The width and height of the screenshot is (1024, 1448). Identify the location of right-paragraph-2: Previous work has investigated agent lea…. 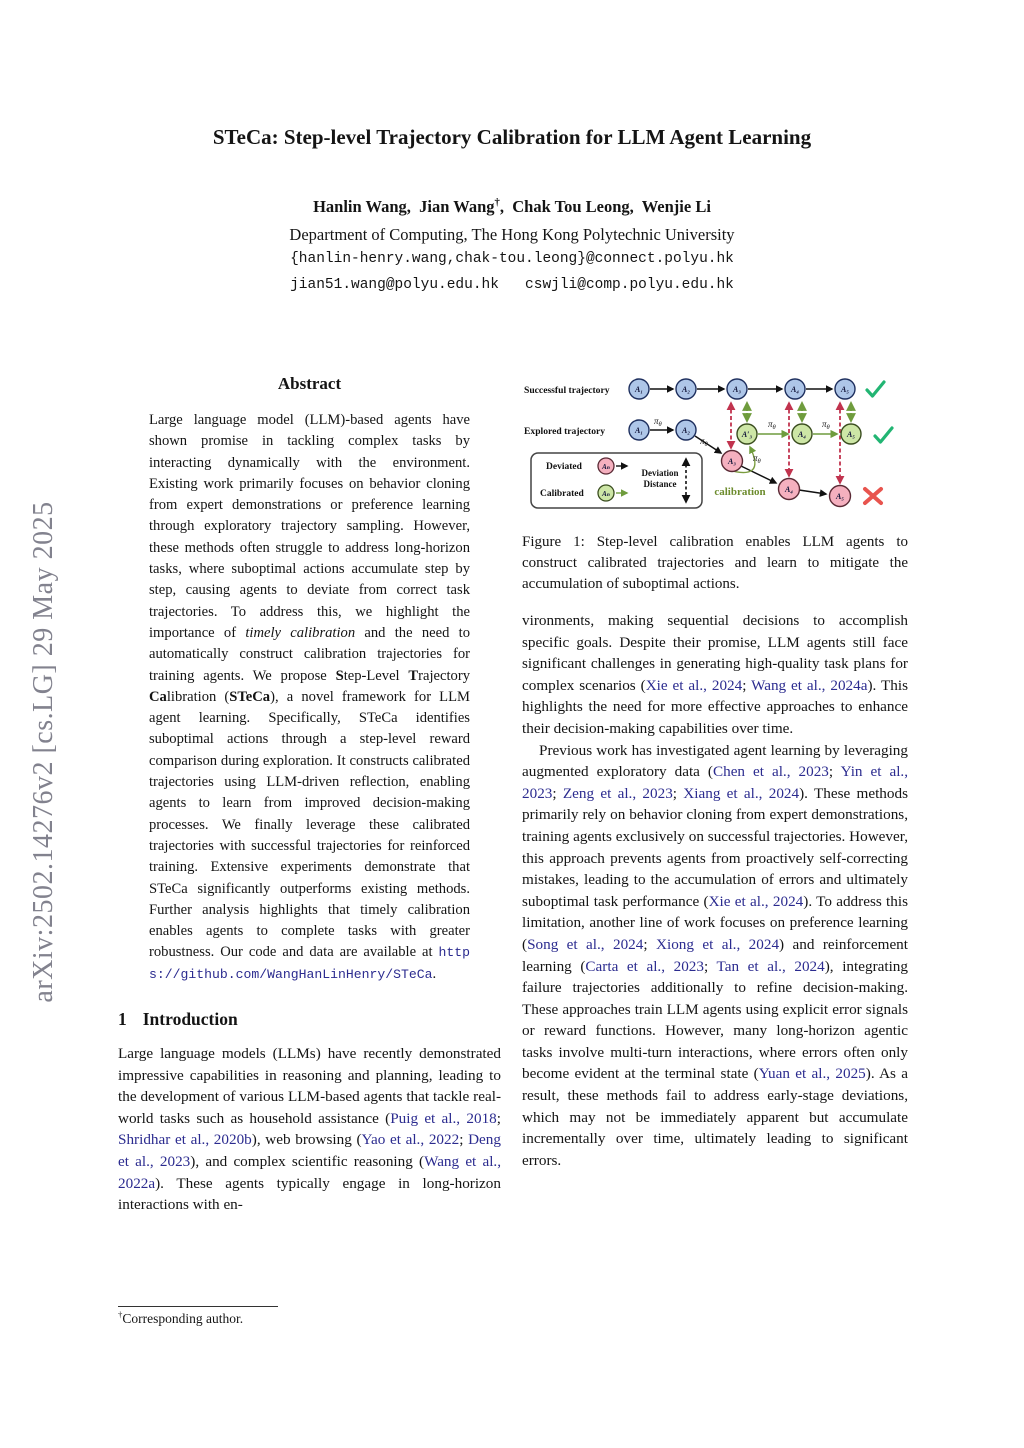
(715, 956).